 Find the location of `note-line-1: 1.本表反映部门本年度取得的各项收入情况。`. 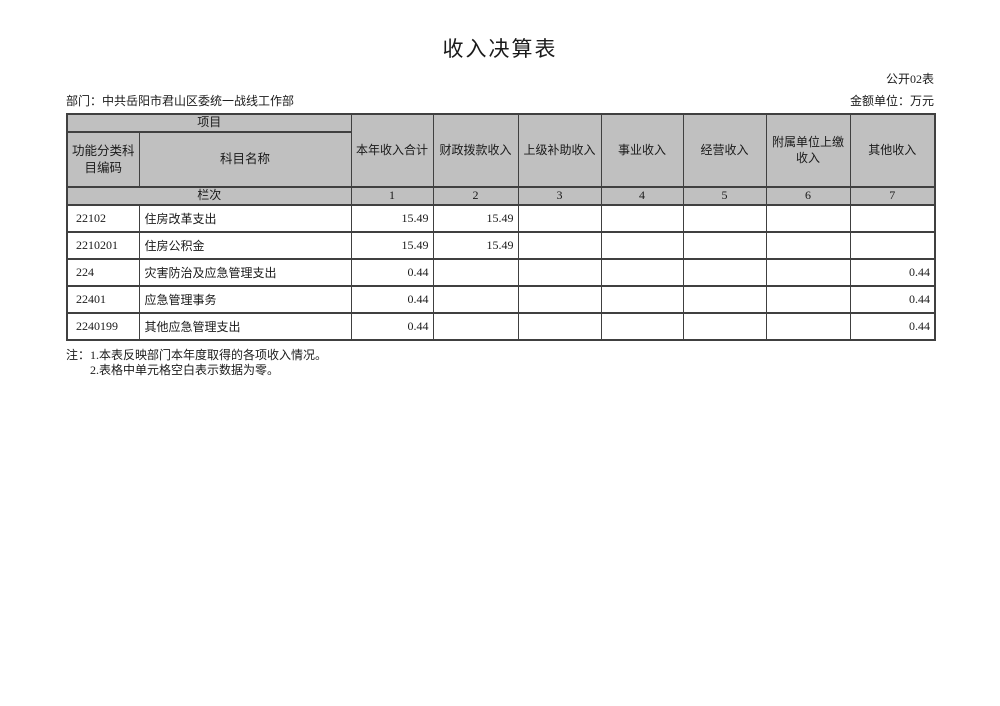

note-line-1: 1.本表反映部门本年度取得的各项收入情况。 is located at coordinates (209, 355).